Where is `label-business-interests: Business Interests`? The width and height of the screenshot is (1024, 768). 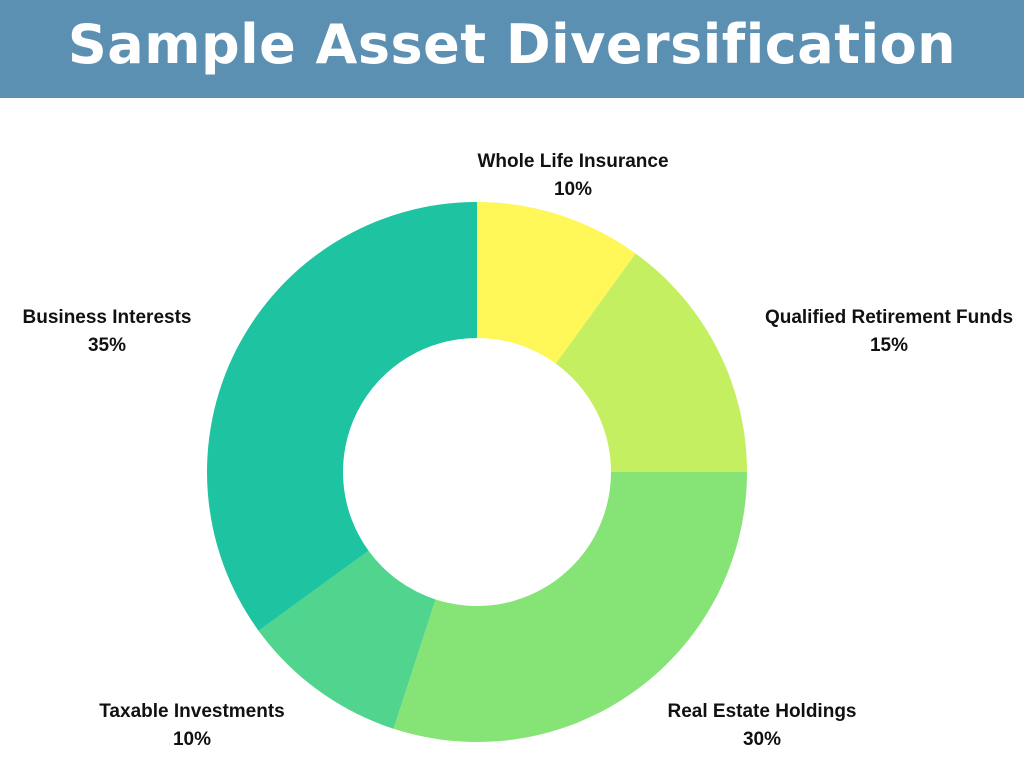
label-business-interests: Business Interests is located at coordinates (107, 317).